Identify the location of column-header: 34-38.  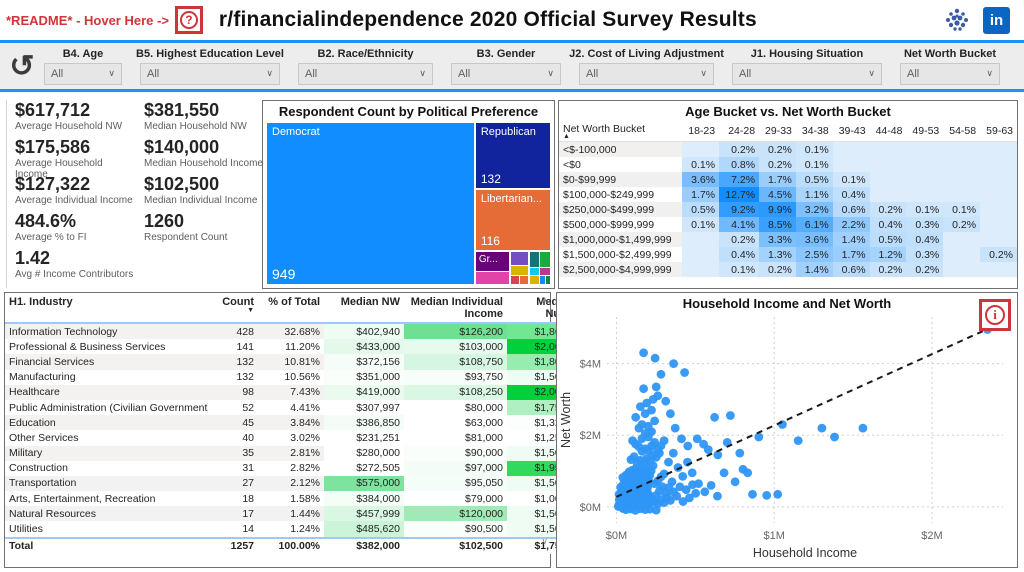
(814, 131).